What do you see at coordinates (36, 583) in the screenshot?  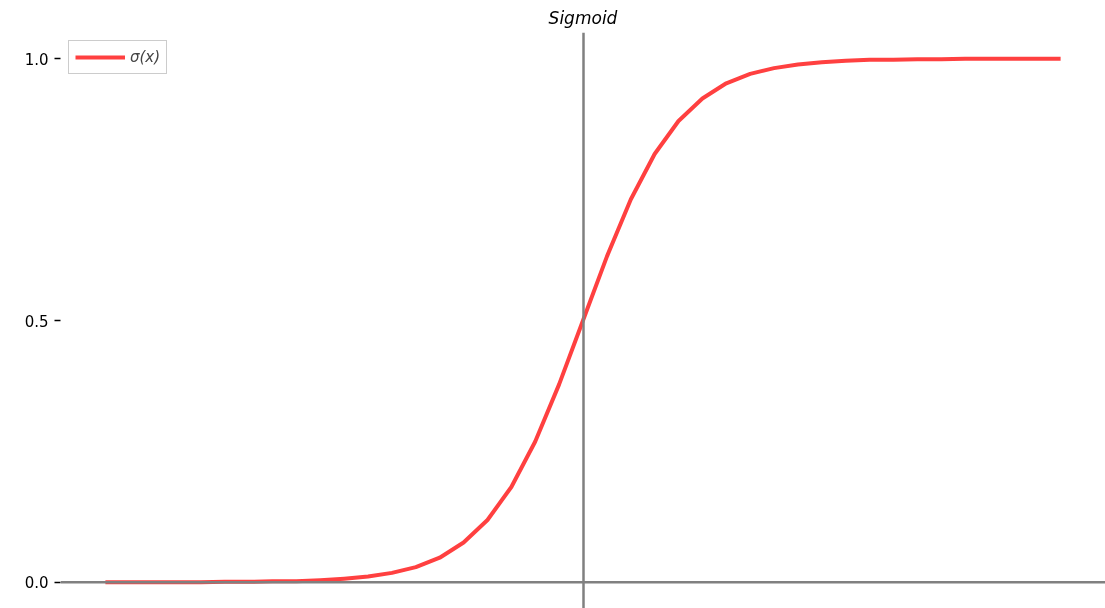 I see `y-tick-label: 0.0` at bounding box center [36, 583].